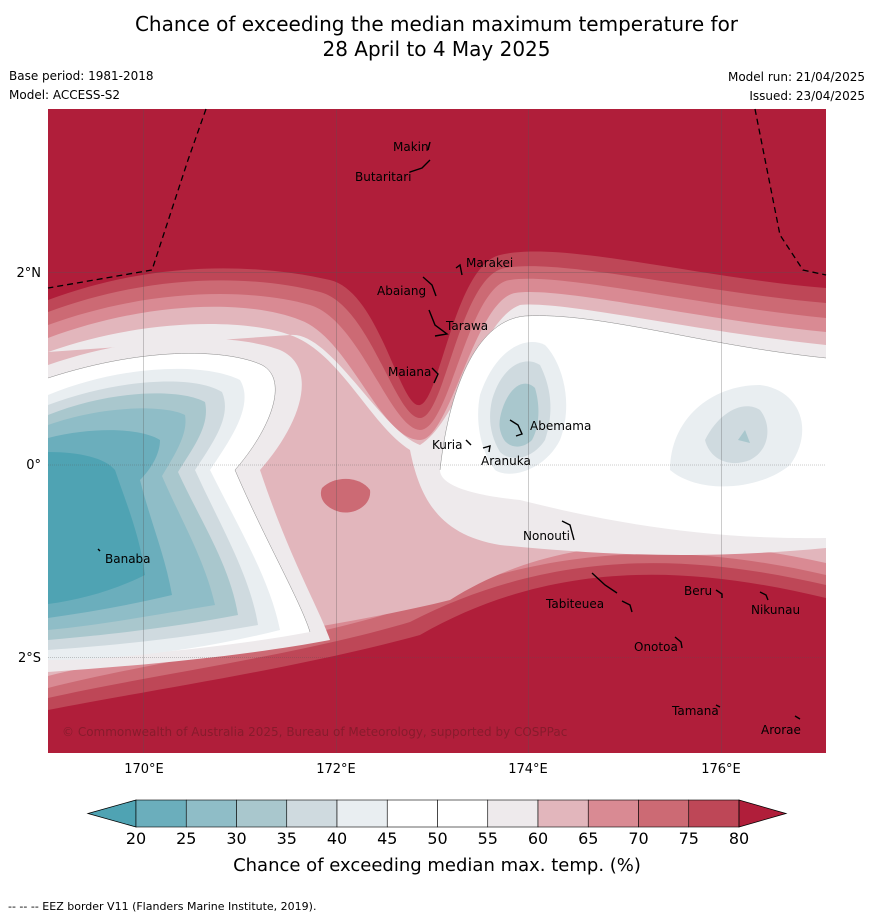  What do you see at coordinates (29, 273) in the screenshot?
I see `lat-label-2n: 2°N` at bounding box center [29, 273].